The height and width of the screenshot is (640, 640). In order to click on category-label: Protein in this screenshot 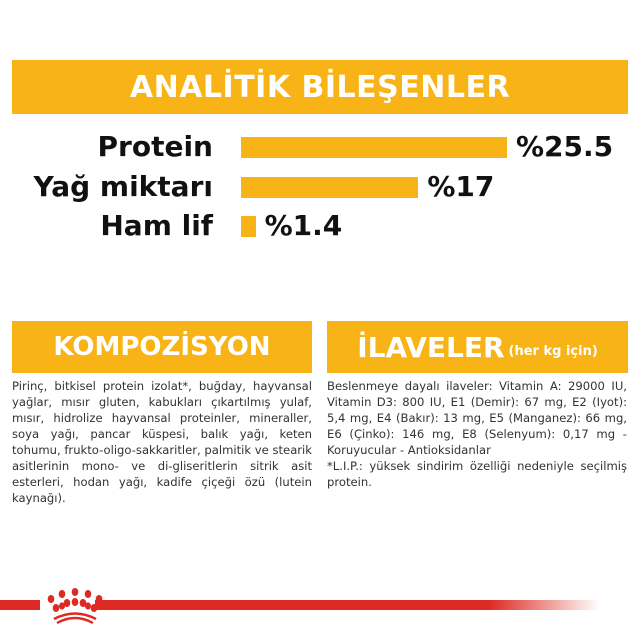, I will do `click(155, 146)`.